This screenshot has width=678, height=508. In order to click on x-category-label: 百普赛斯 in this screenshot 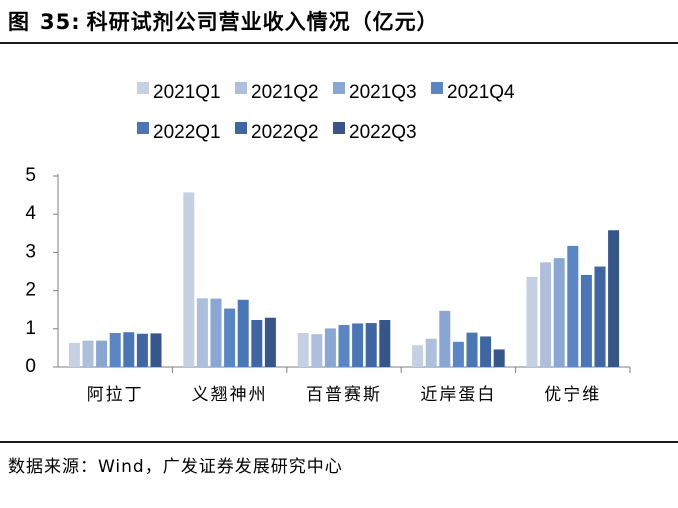, I will do `click(344, 394)`.